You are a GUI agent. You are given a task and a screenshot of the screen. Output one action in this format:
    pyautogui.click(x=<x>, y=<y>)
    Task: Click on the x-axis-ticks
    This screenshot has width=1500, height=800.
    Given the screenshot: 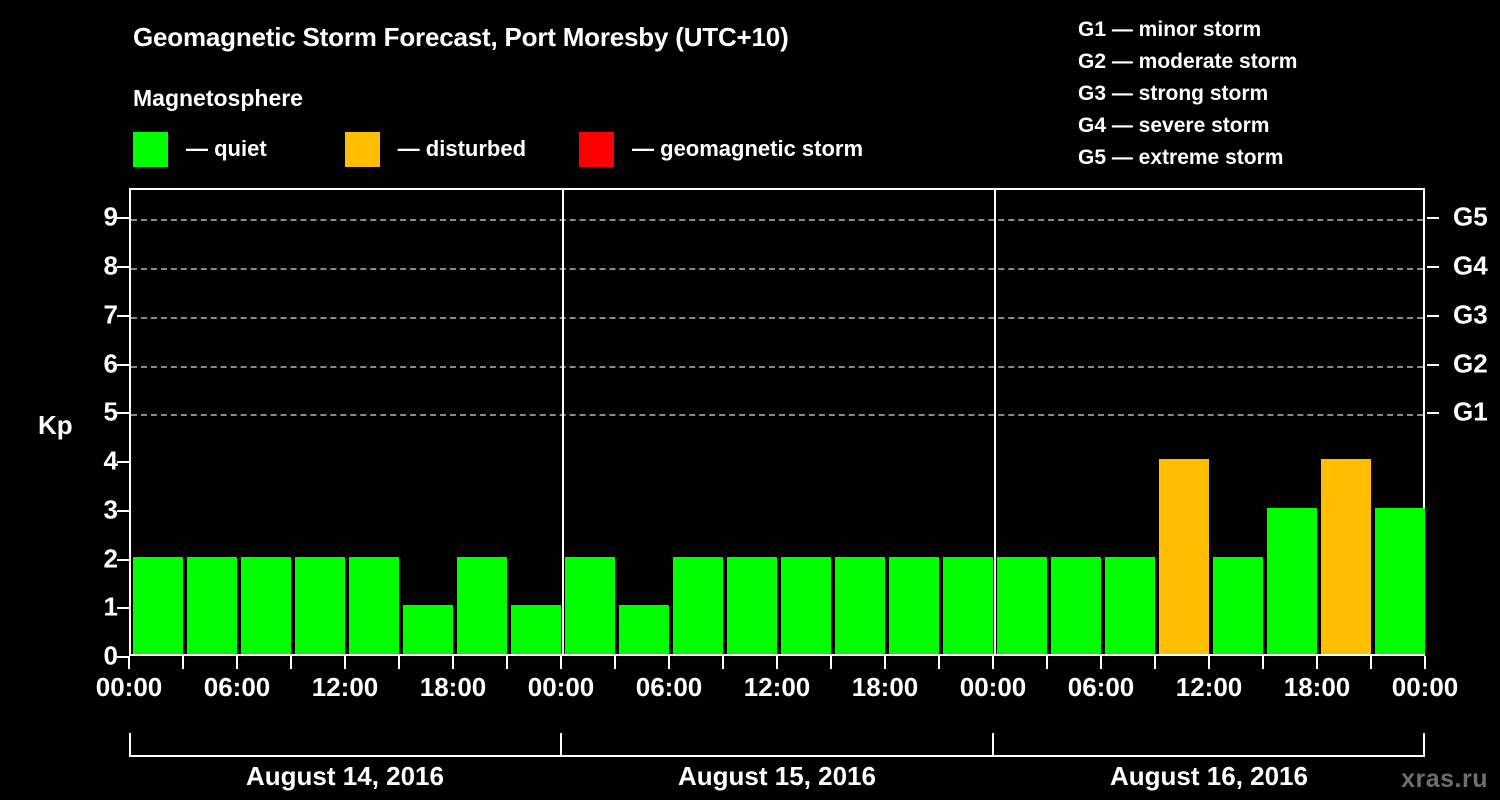 What is the action you would take?
    pyautogui.click(x=777, y=663)
    